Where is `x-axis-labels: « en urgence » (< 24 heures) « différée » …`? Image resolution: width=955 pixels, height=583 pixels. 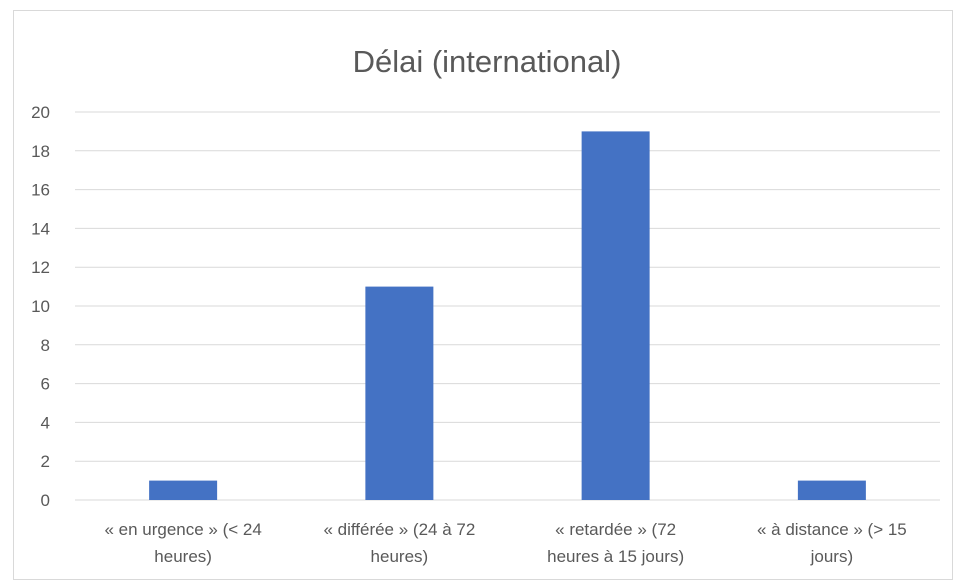
x-axis-labels: « en urgence » (< 24 heures) « différée » … is located at coordinates (505, 543).